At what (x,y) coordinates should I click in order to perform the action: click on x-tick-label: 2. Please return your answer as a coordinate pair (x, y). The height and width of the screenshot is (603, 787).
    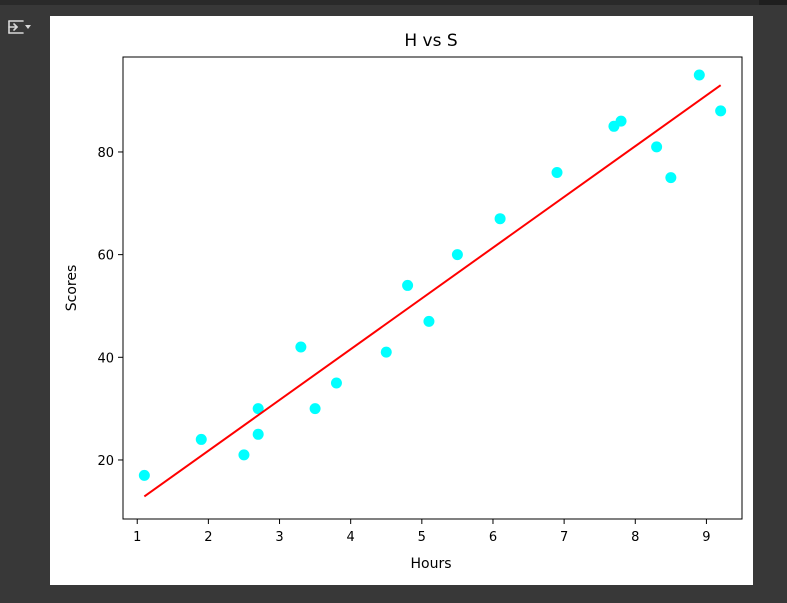
    Looking at the image, I should click on (208, 537).